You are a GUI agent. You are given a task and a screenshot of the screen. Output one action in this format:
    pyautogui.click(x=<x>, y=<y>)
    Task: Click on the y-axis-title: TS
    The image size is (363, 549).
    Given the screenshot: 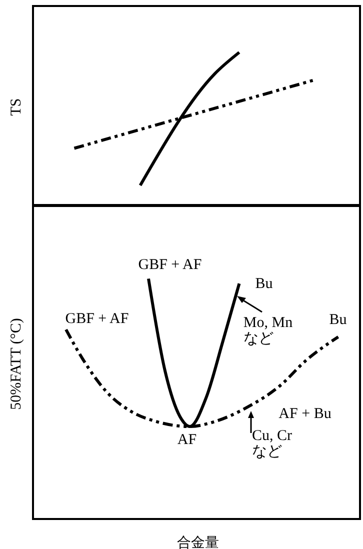 What is the action you would take?
    pyautogui.click(x=17, y=107)
    